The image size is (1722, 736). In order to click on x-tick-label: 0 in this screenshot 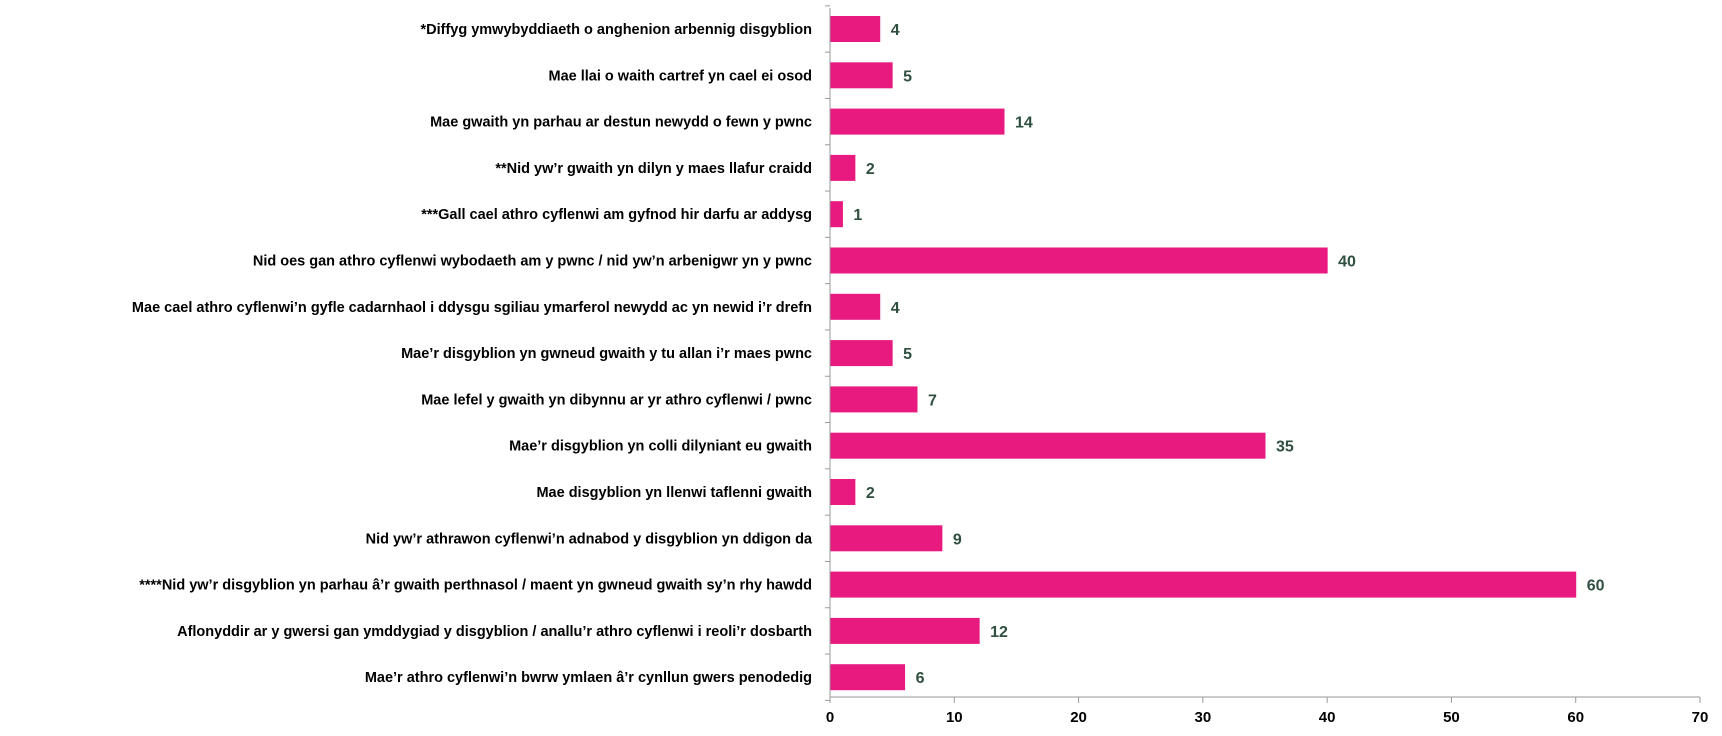, I will do `click(830, 717)`.